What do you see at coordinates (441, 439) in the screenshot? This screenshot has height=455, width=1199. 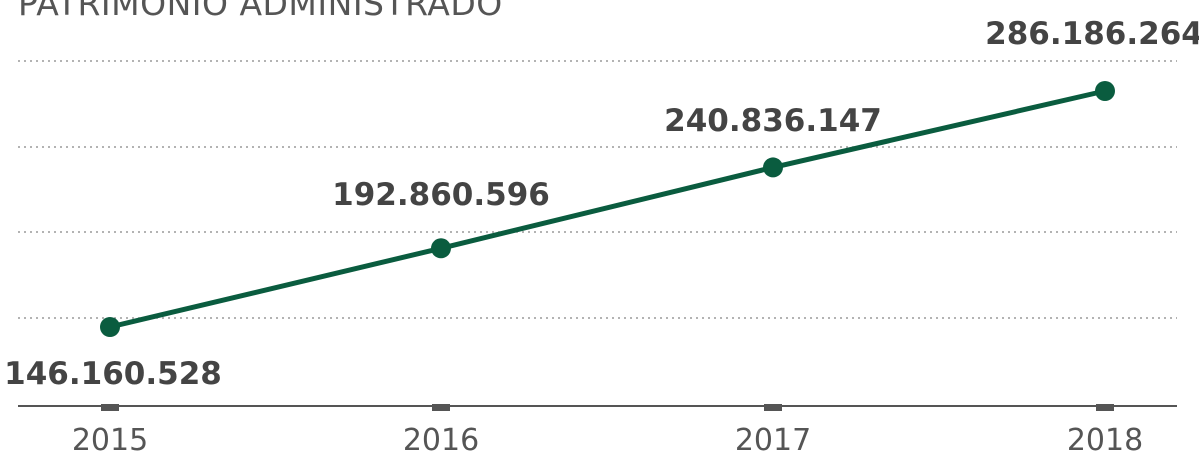 I see `x-tick-label: 2016` at bounding box center [441, 439].